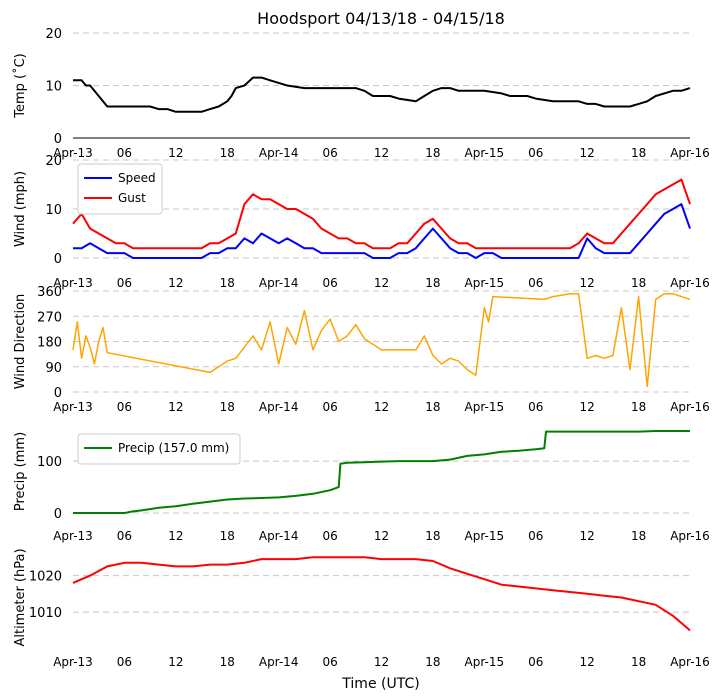 This screenshot has width=721, height=700. Describe the element at coordinates (432, 662) in the screenshot. I see `x-tick-label-altimeter-7: 18` at that location.